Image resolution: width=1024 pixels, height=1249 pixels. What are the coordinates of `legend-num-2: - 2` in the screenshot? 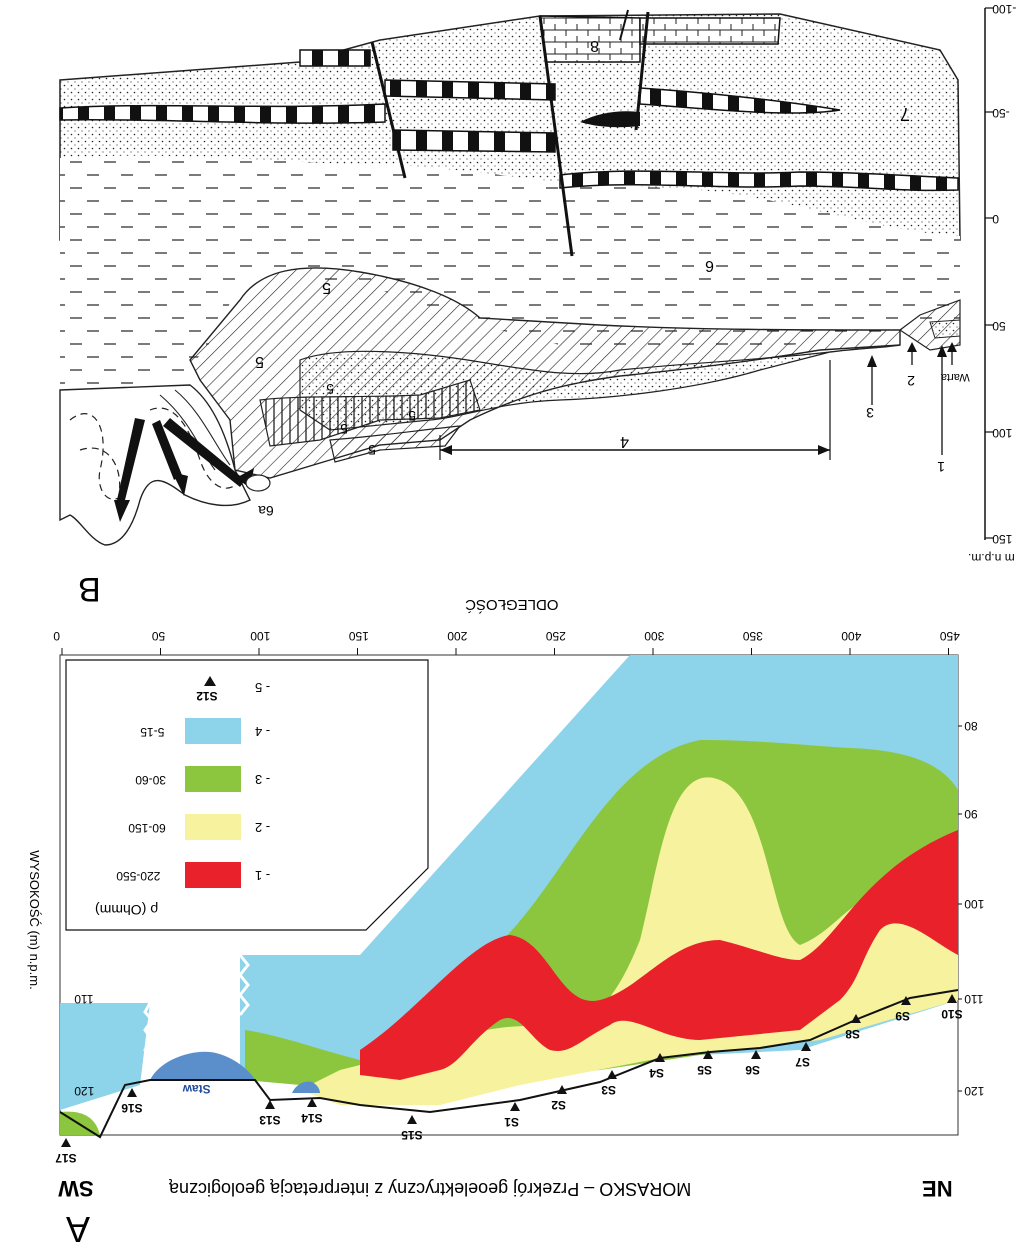 It's located at (262, 827).